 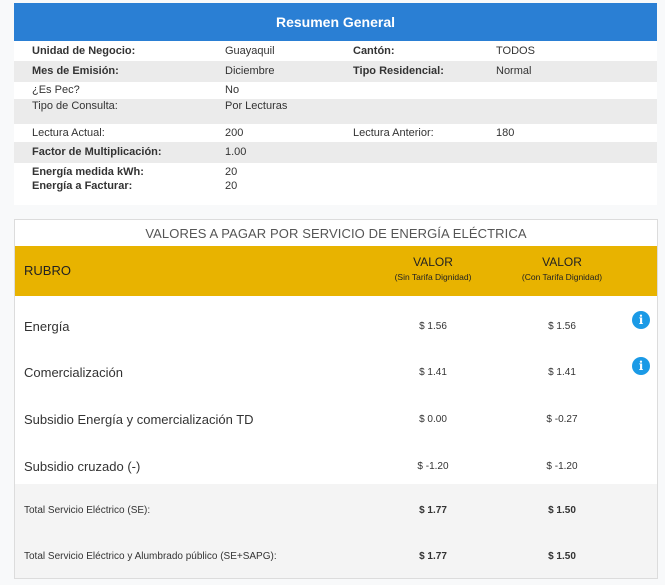 What do you see at coordinates (56, 90) in the screenshot?
I see `label-es-pec: ¿Es Pec?` at bounding box center [56, 90].